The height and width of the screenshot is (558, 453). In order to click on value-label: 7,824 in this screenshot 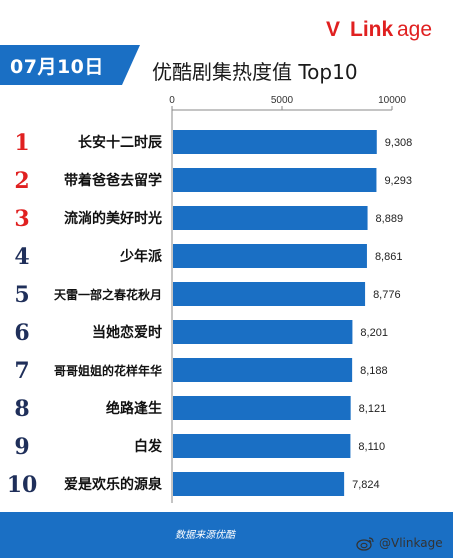, I will do `click(366, 485)`.